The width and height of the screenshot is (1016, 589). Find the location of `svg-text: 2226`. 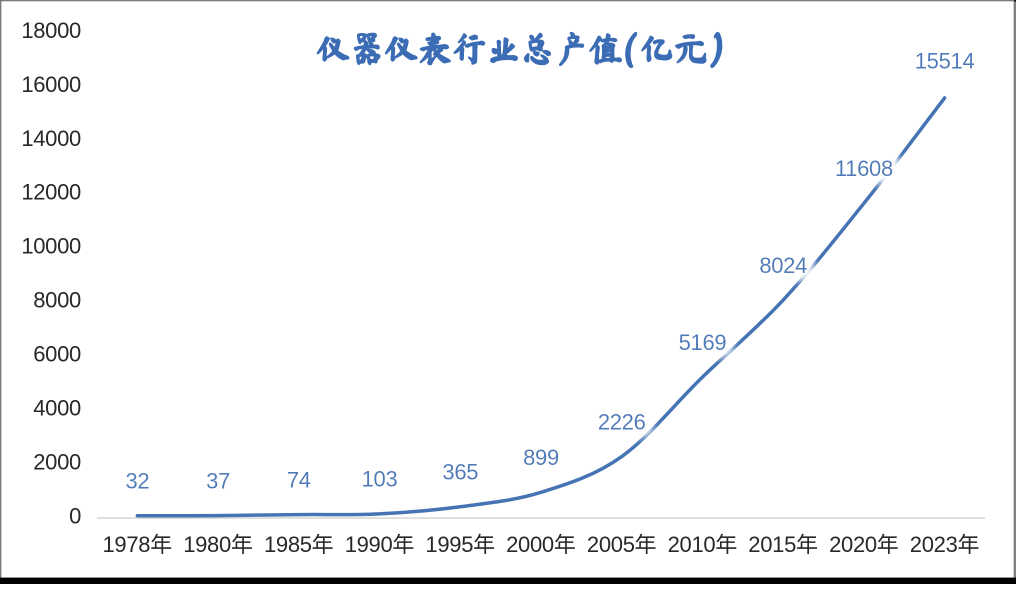

svg-text: 2226 is located at coordinates (622, 421).